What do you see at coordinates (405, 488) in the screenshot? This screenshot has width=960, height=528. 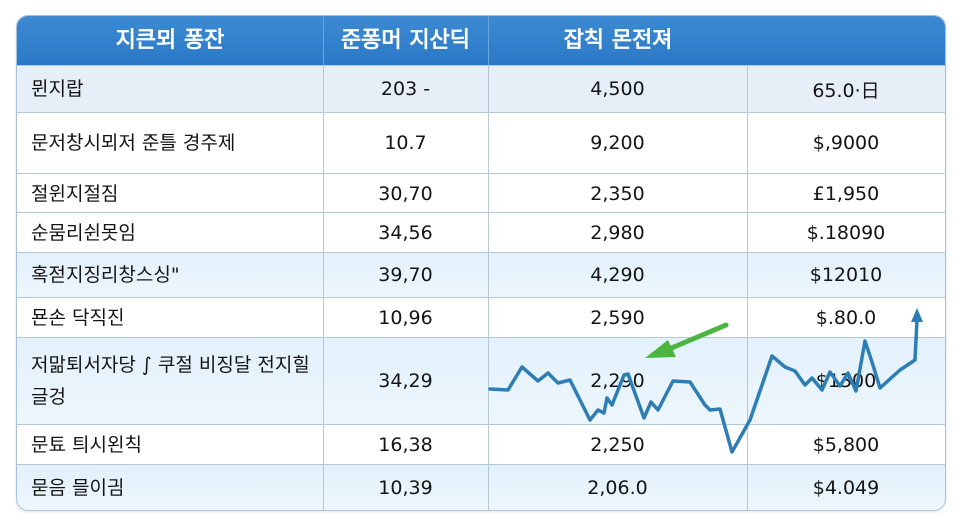 I see `row-value-1: 10,39` at bounding box center [405, 488].